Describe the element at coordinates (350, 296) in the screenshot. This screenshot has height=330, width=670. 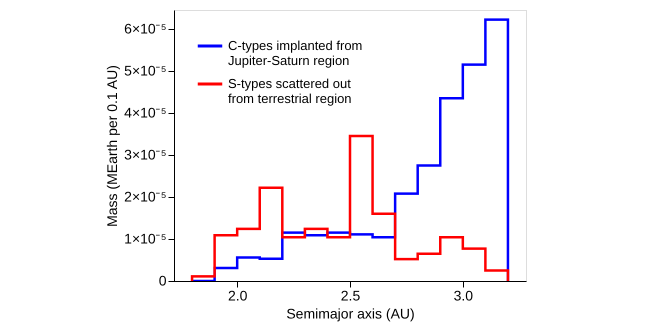
I see `x-tick-label: 2.5` at that location.